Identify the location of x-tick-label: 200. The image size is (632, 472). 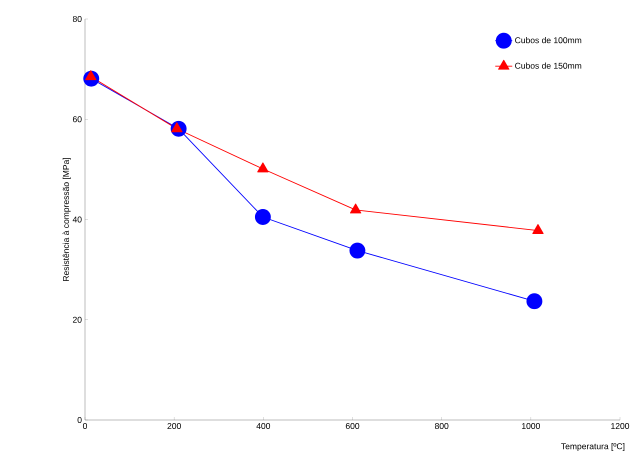
(174, 426).